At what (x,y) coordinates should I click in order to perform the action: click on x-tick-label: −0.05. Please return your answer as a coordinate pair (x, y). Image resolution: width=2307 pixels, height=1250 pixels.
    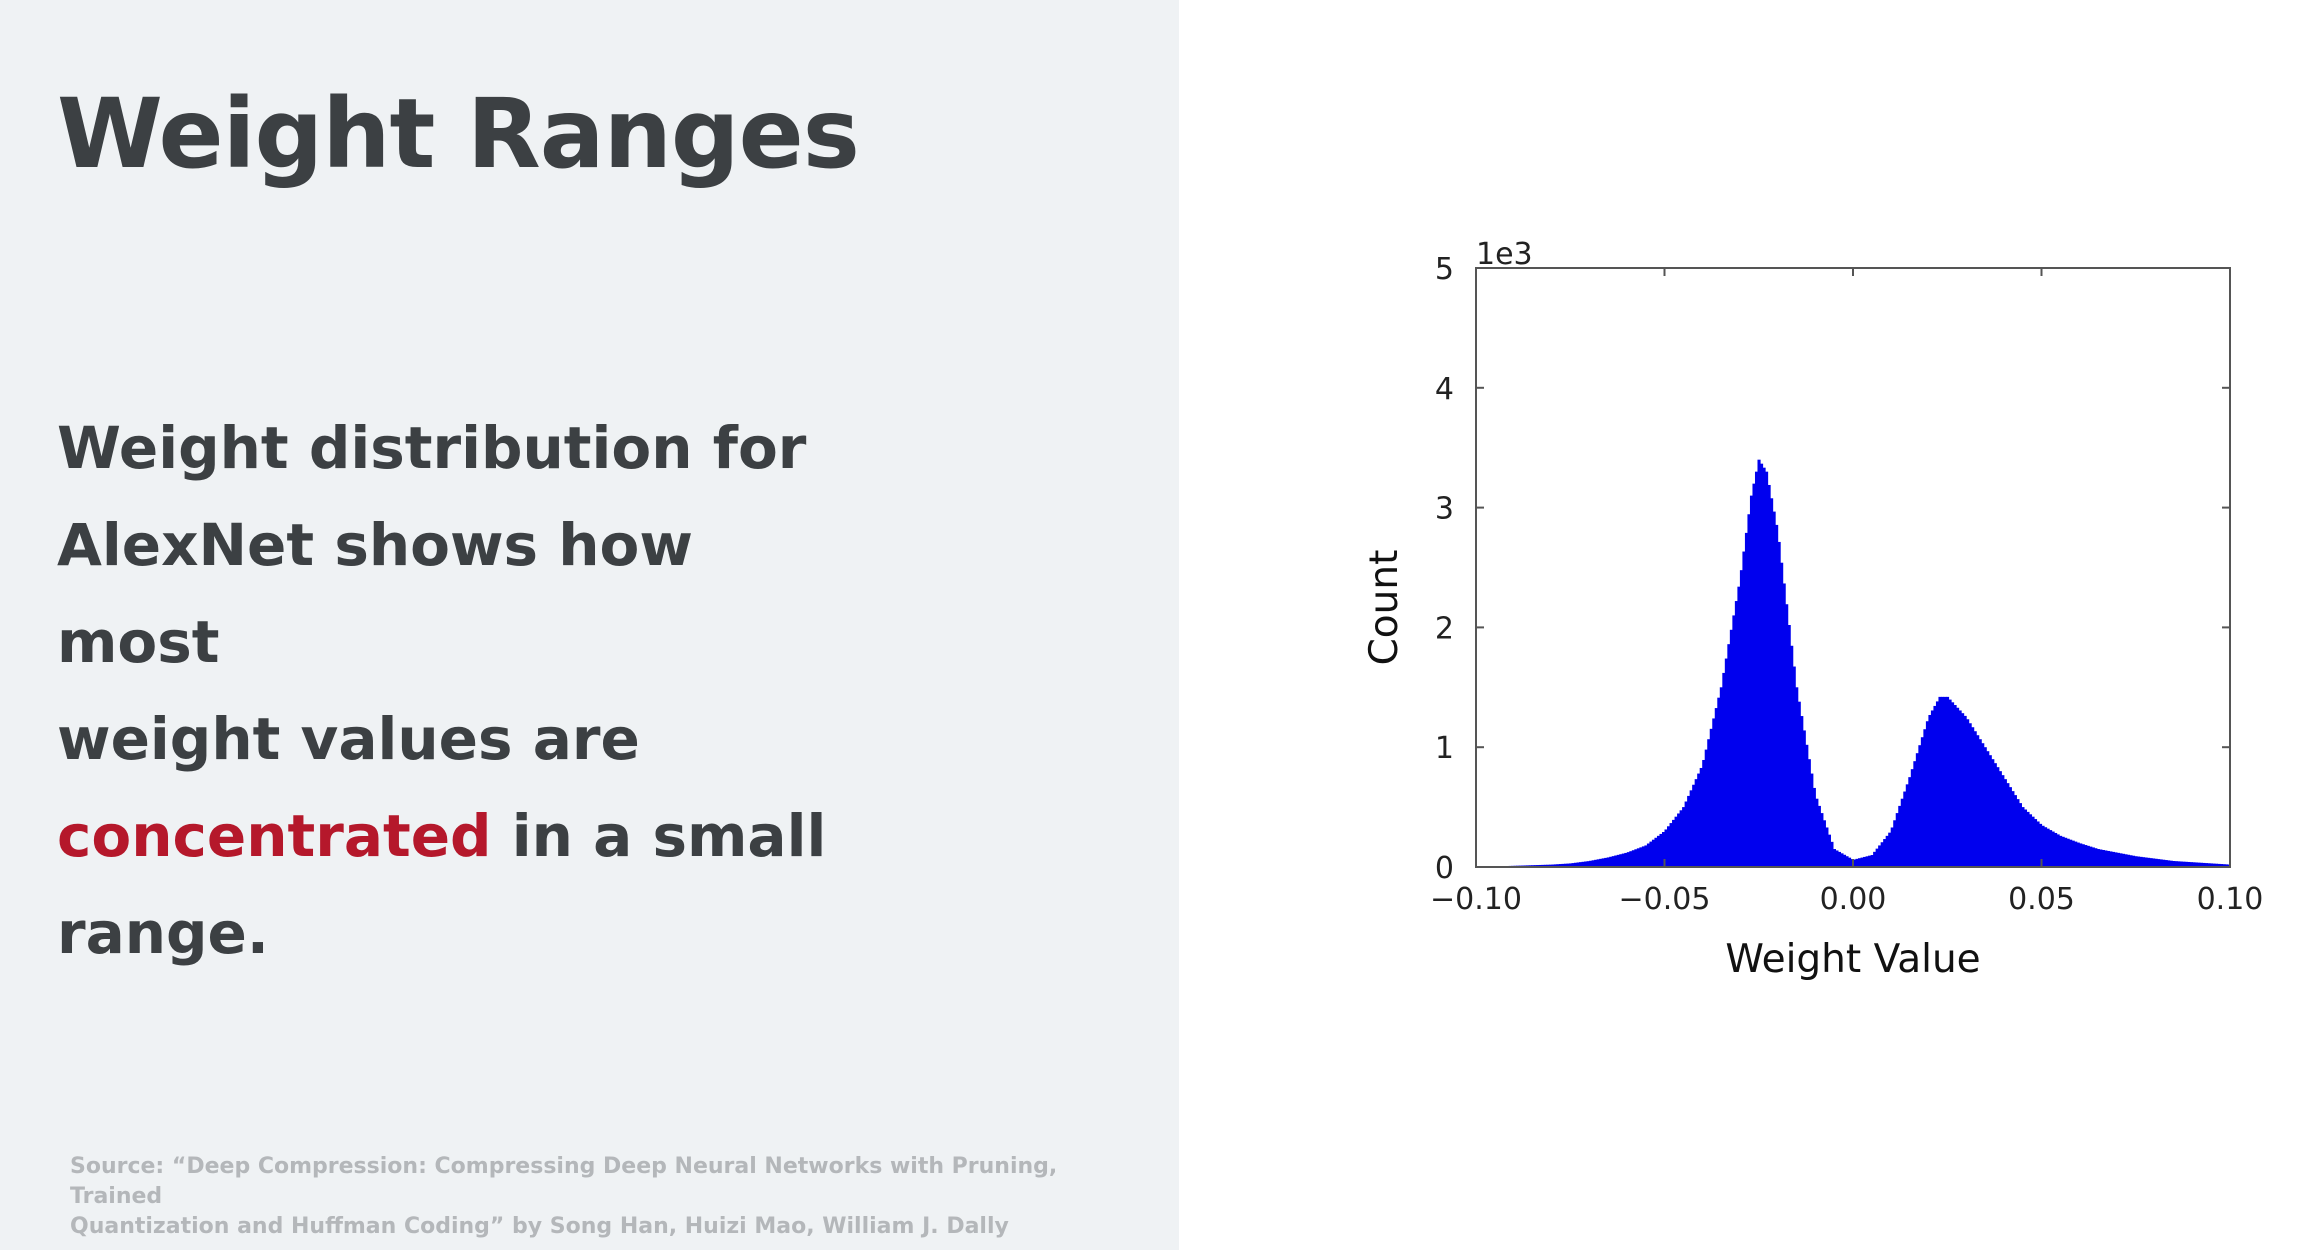
    Looking at the image, I should click on (1665, 899).